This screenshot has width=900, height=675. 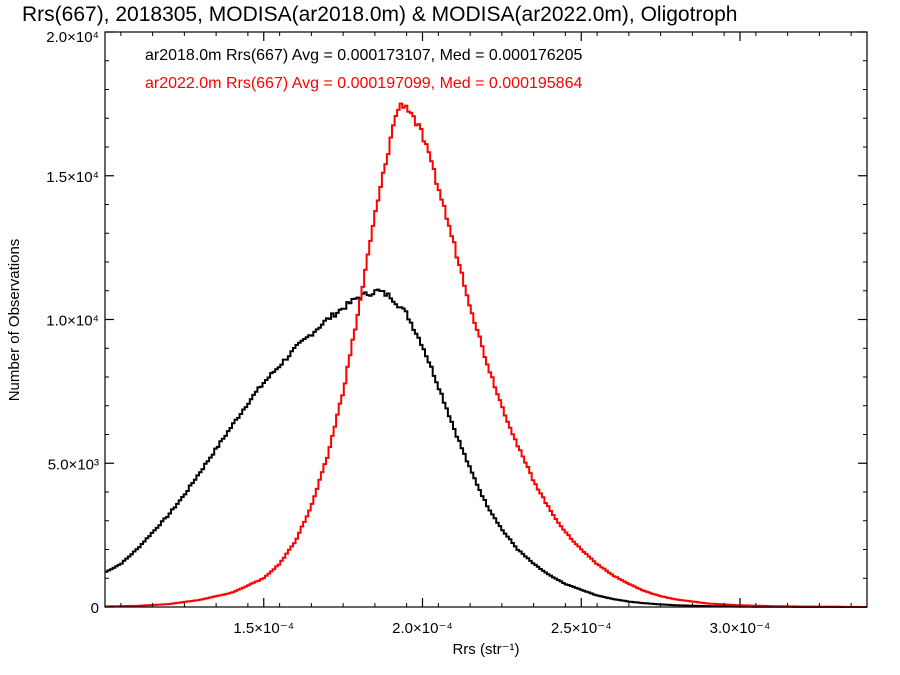 What do you see at coordinates (73, 464) in the screenshot?
I see `y-tick-label: 5.0×10³` at bounding box center [73, 464].